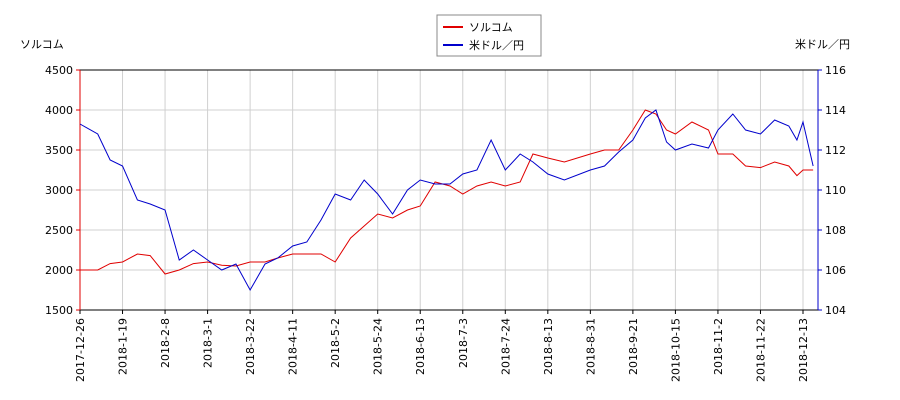 The width and height of the screenshot is (900, 400). Describe the element at coordinates (42, 44) in the screenshot. I see `y-axis-title: ソルコム` at that location.